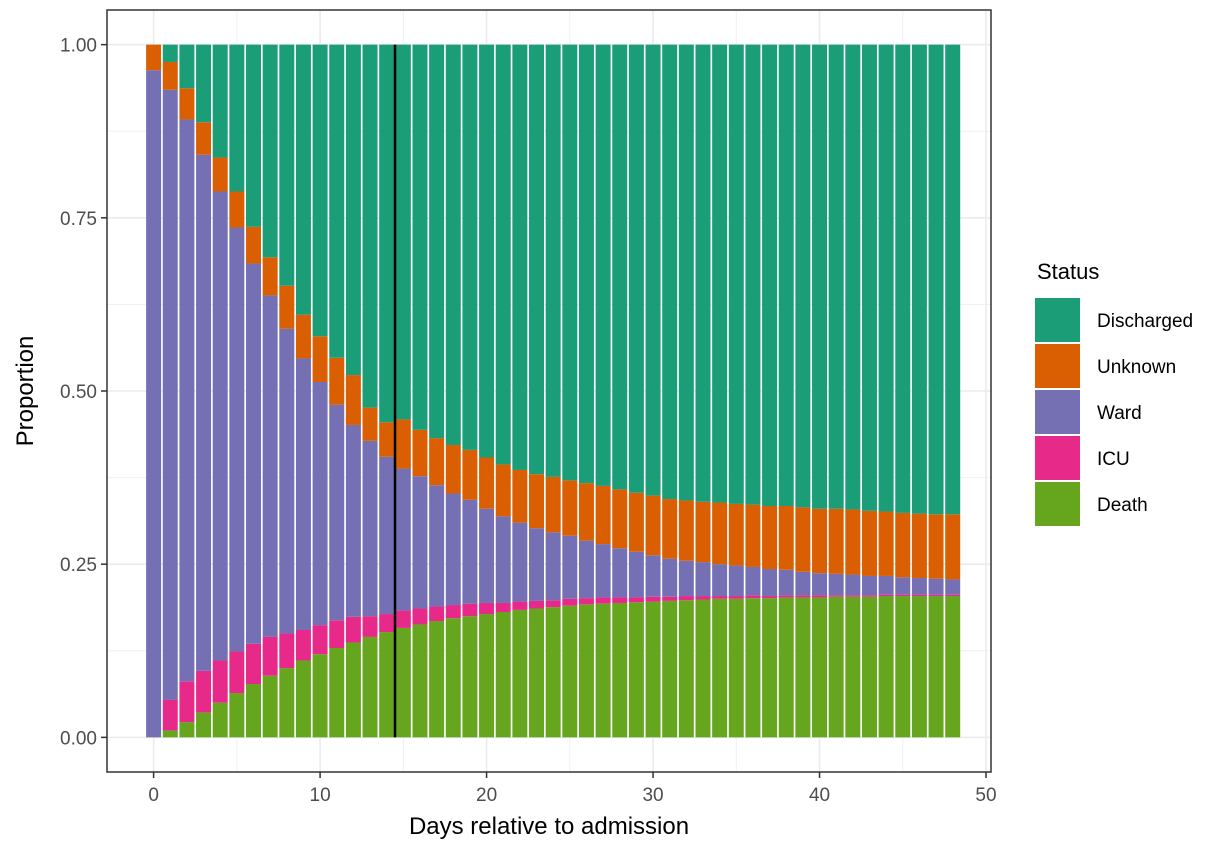  I want to click on x-tick-label: 0, so click(153, 795).